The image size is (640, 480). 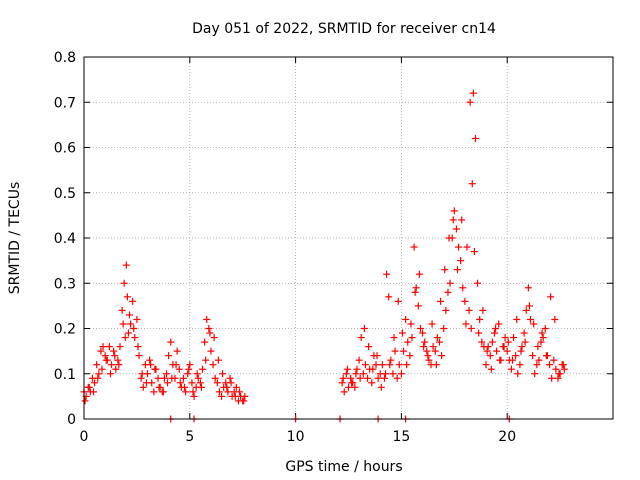 What do you see at coordinates (84, 437) in the screenshot?
I see `x-tick-label: 0` at bounding box center [84, 437].